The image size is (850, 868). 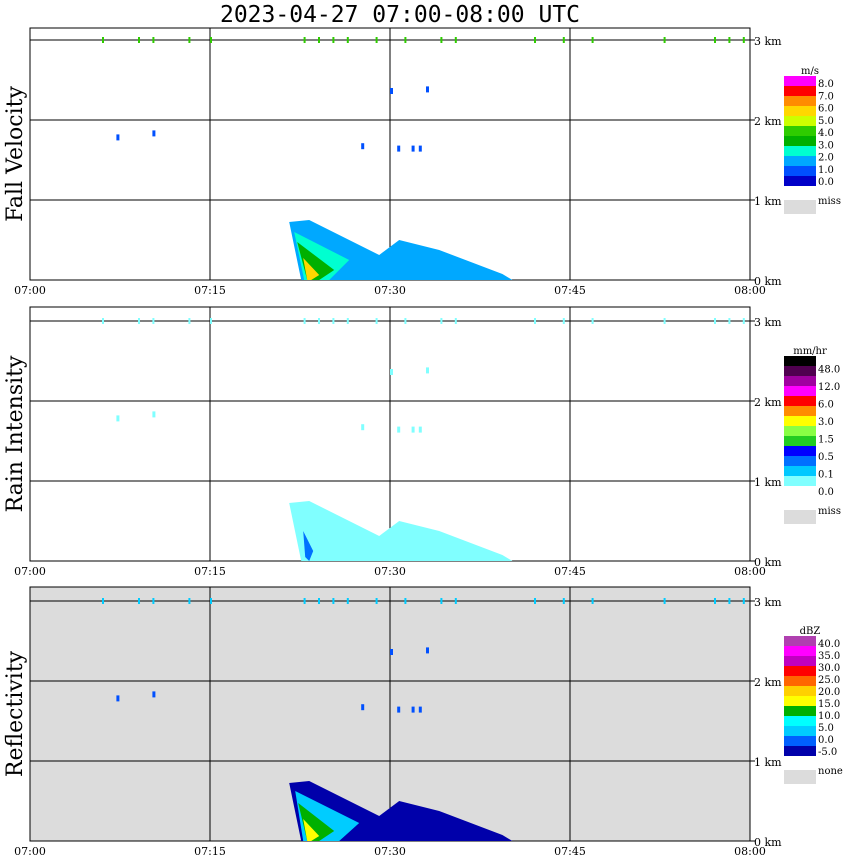 What do you see at coordinates (768, 762) in the screenshot?
I see `y-tick-label: 1 km` at bounding box center [768, 762].